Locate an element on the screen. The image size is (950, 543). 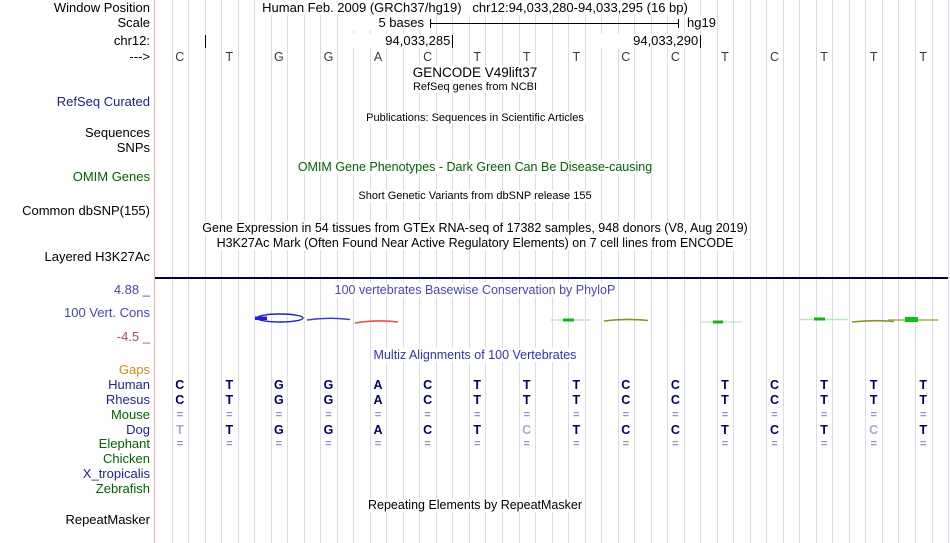
ruler-position-label: 94,033,290 is located at coordinates (643, 41).